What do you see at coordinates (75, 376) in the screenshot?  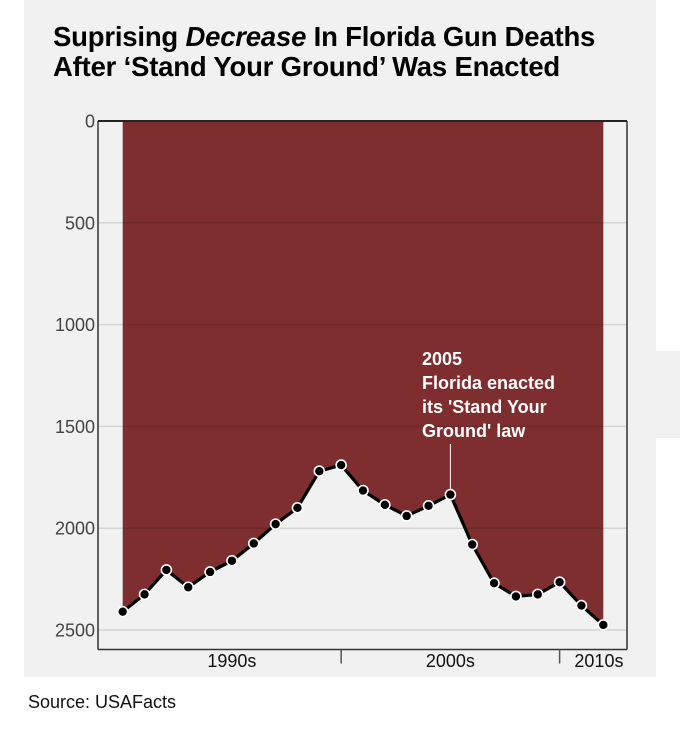 I see `y-tick-labels: 0 500 1000 1500 2000 2500` at bounding box center [75, 376].